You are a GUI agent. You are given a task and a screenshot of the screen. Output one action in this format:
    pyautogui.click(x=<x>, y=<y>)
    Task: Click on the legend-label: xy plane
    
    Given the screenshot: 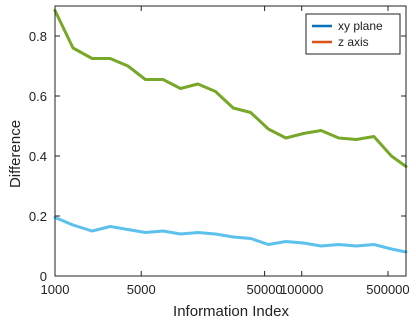 What is the action you would take?
    pyautogui.click(x=360, y=26)
    